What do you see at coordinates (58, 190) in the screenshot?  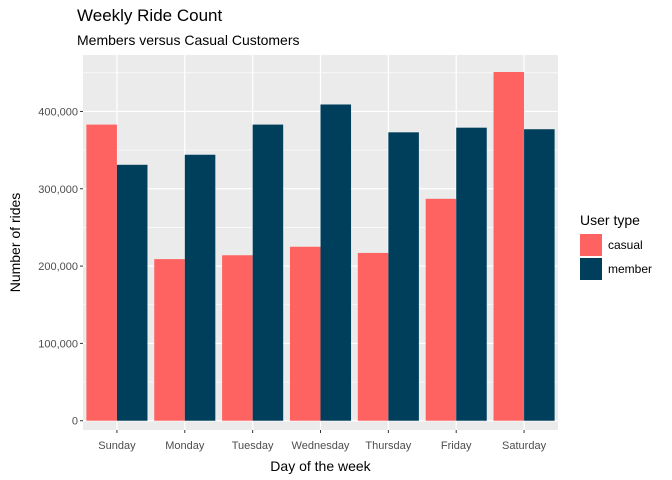 I see `y-tick-label: 300,000` at bounding box center [58, 190].